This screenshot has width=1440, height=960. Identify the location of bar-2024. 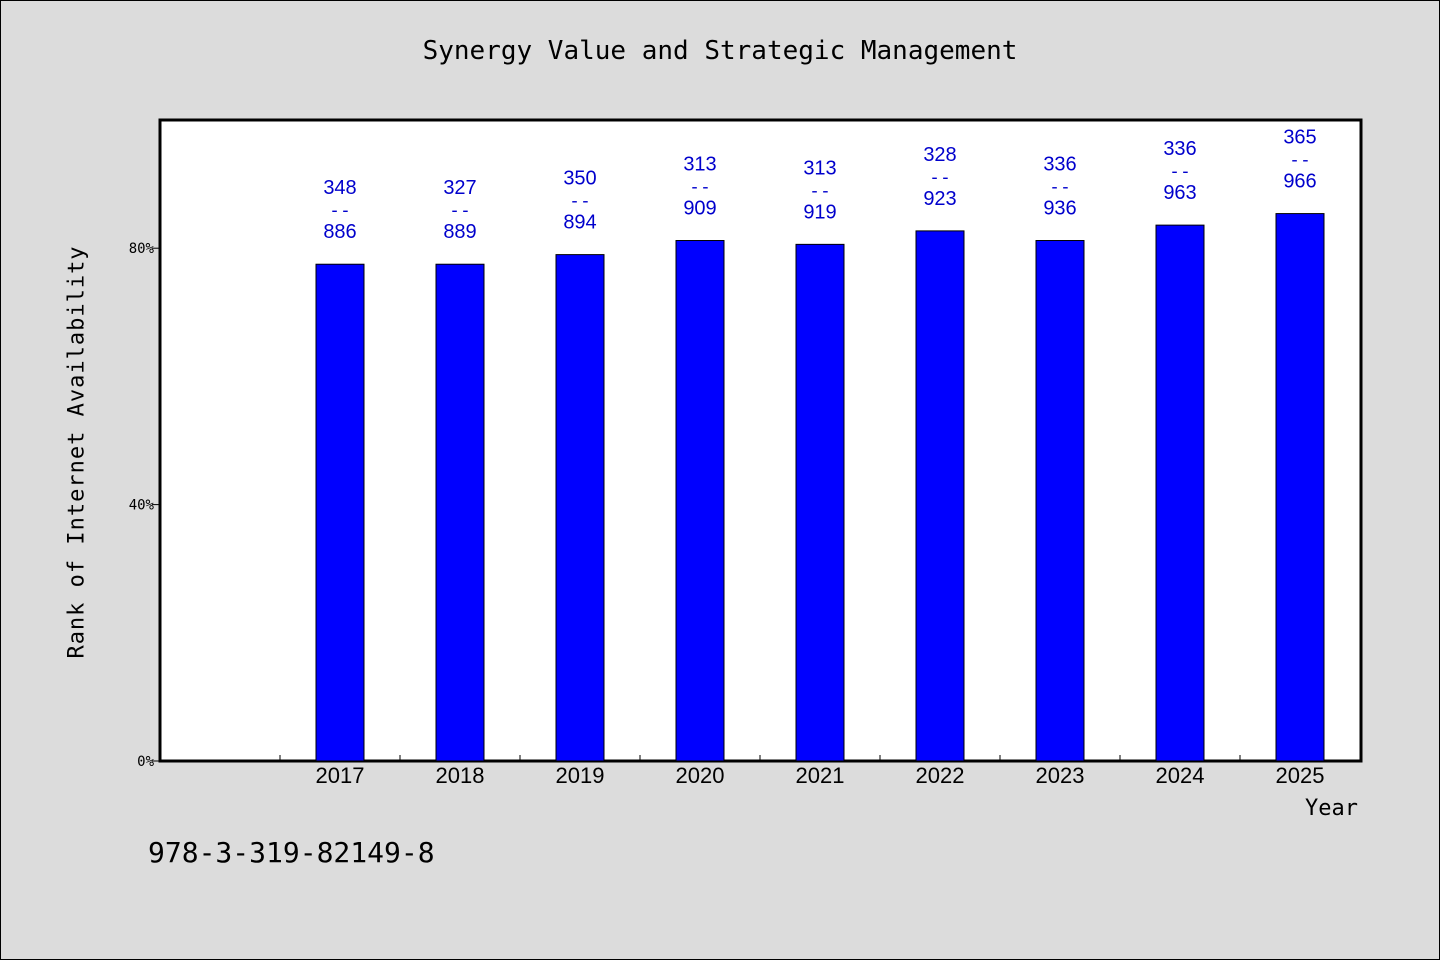
(1180, 493).